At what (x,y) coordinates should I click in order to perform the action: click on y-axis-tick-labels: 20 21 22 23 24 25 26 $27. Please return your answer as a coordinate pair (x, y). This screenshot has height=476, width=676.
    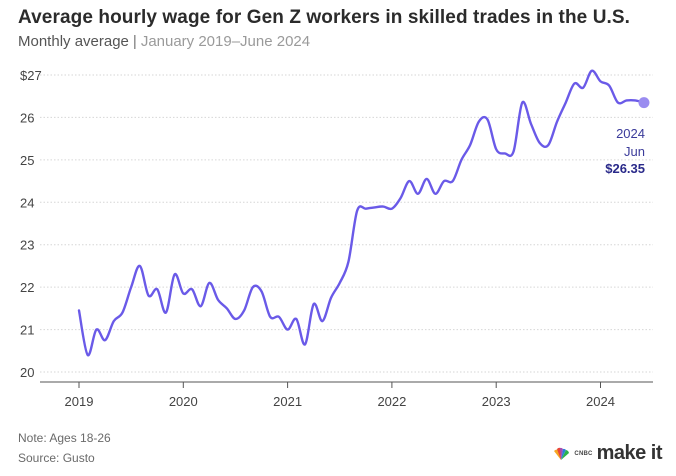
    Looking at the image, I should click on (31, 224).